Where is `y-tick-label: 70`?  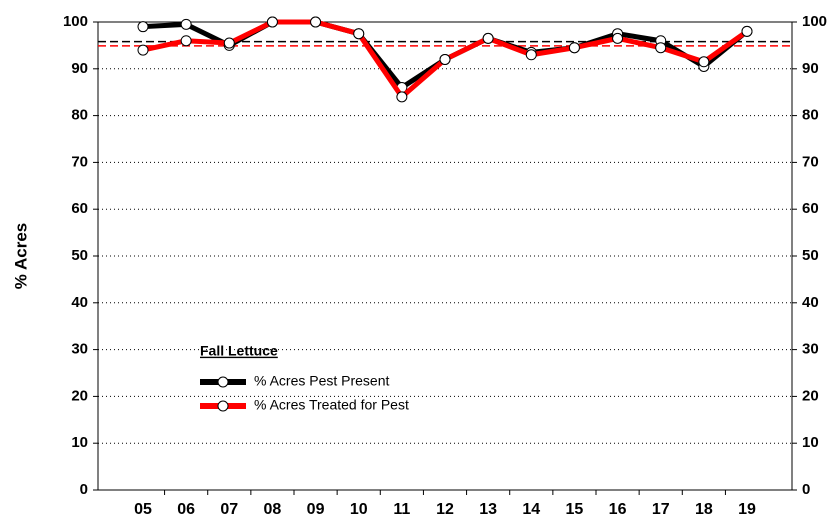
y-tick-label: 70 is located at coordinates (79, 161).